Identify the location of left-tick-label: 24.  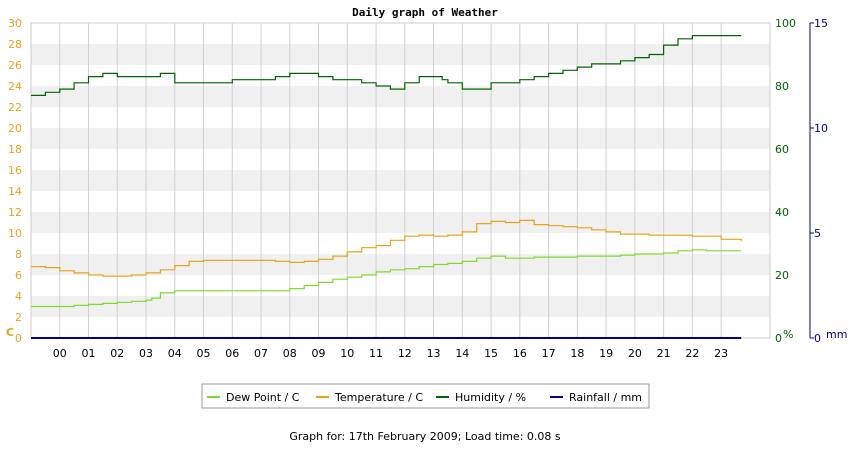
(15, 86).